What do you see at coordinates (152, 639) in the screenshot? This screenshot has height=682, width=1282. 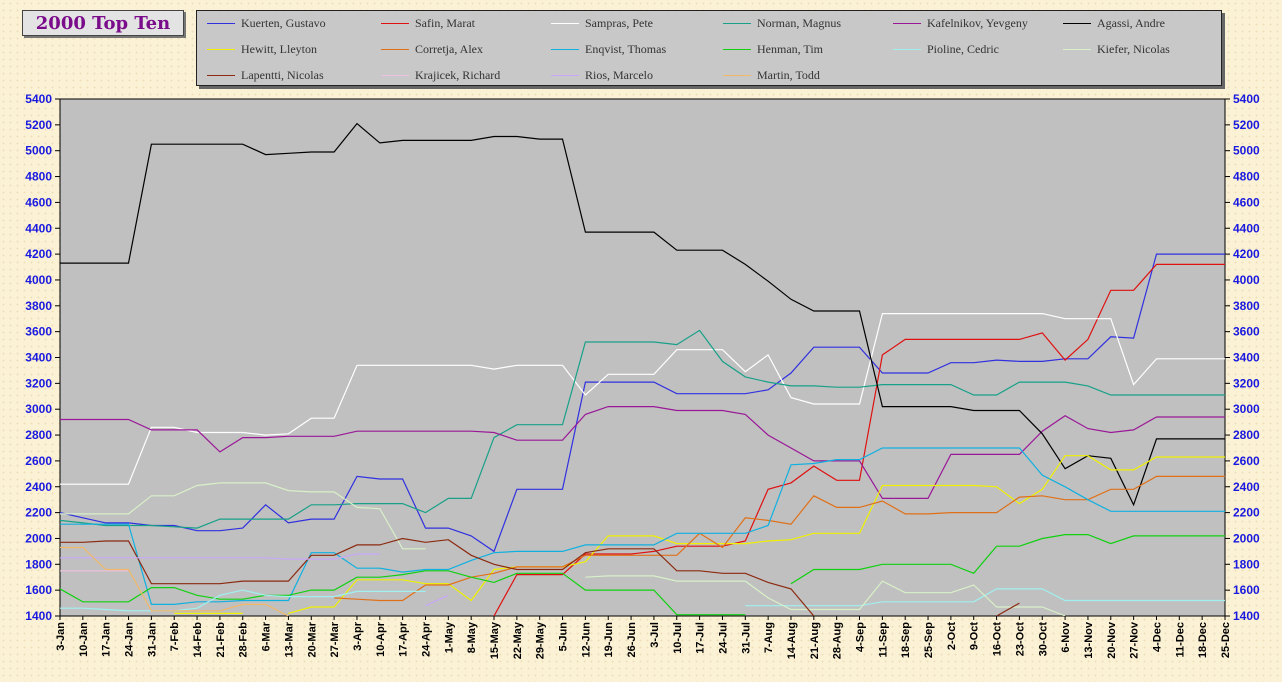 I see `x-tick-label: 31-Jan` at bounding box center [152, 639].